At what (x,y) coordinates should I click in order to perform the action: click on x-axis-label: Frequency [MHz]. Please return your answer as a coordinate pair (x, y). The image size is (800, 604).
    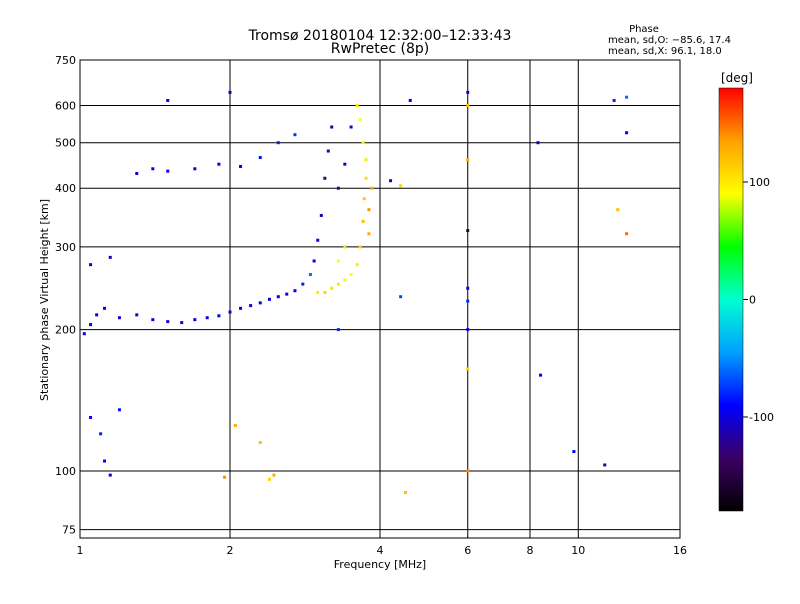
    Looking at the image, I should click on (380, 564).